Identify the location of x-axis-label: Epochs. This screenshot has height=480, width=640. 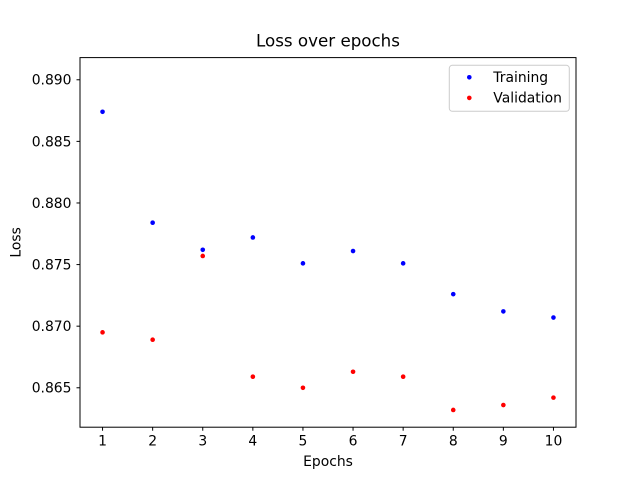
(328, 462).